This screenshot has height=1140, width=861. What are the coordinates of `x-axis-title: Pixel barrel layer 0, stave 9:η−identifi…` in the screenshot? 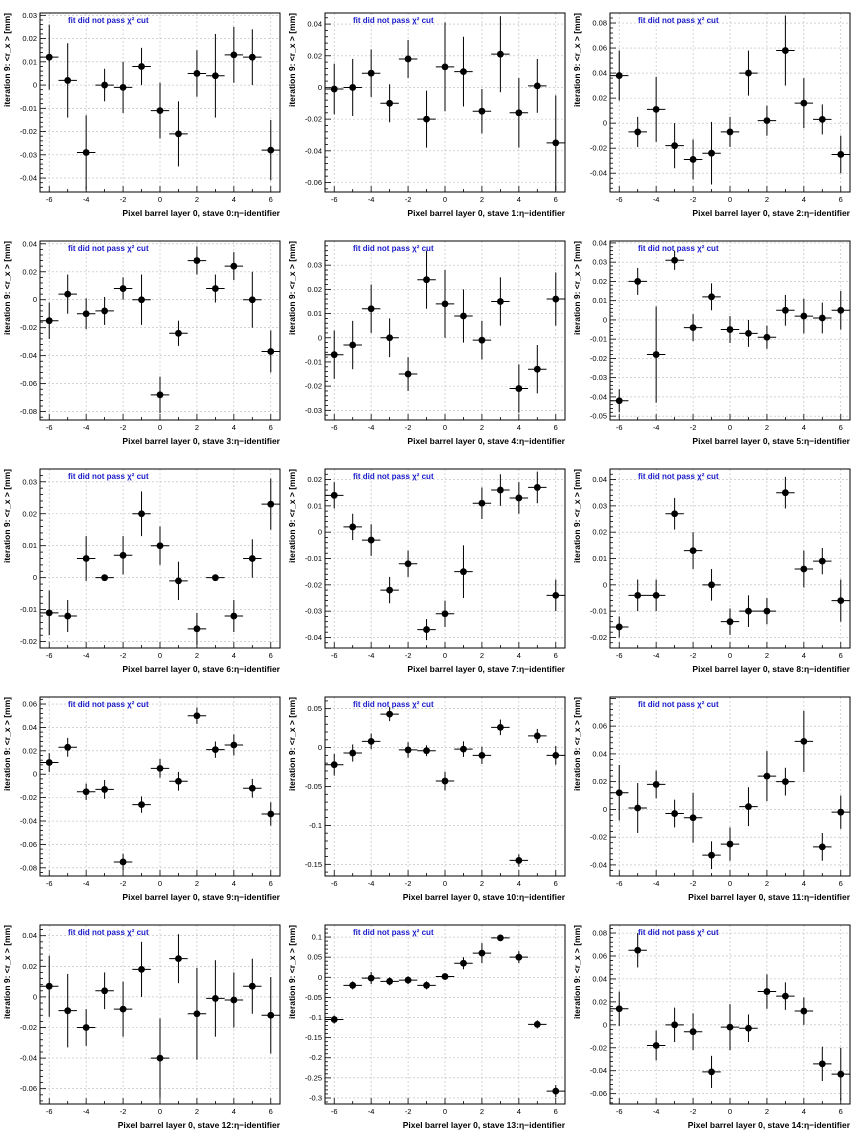 It's located at (201, 897).